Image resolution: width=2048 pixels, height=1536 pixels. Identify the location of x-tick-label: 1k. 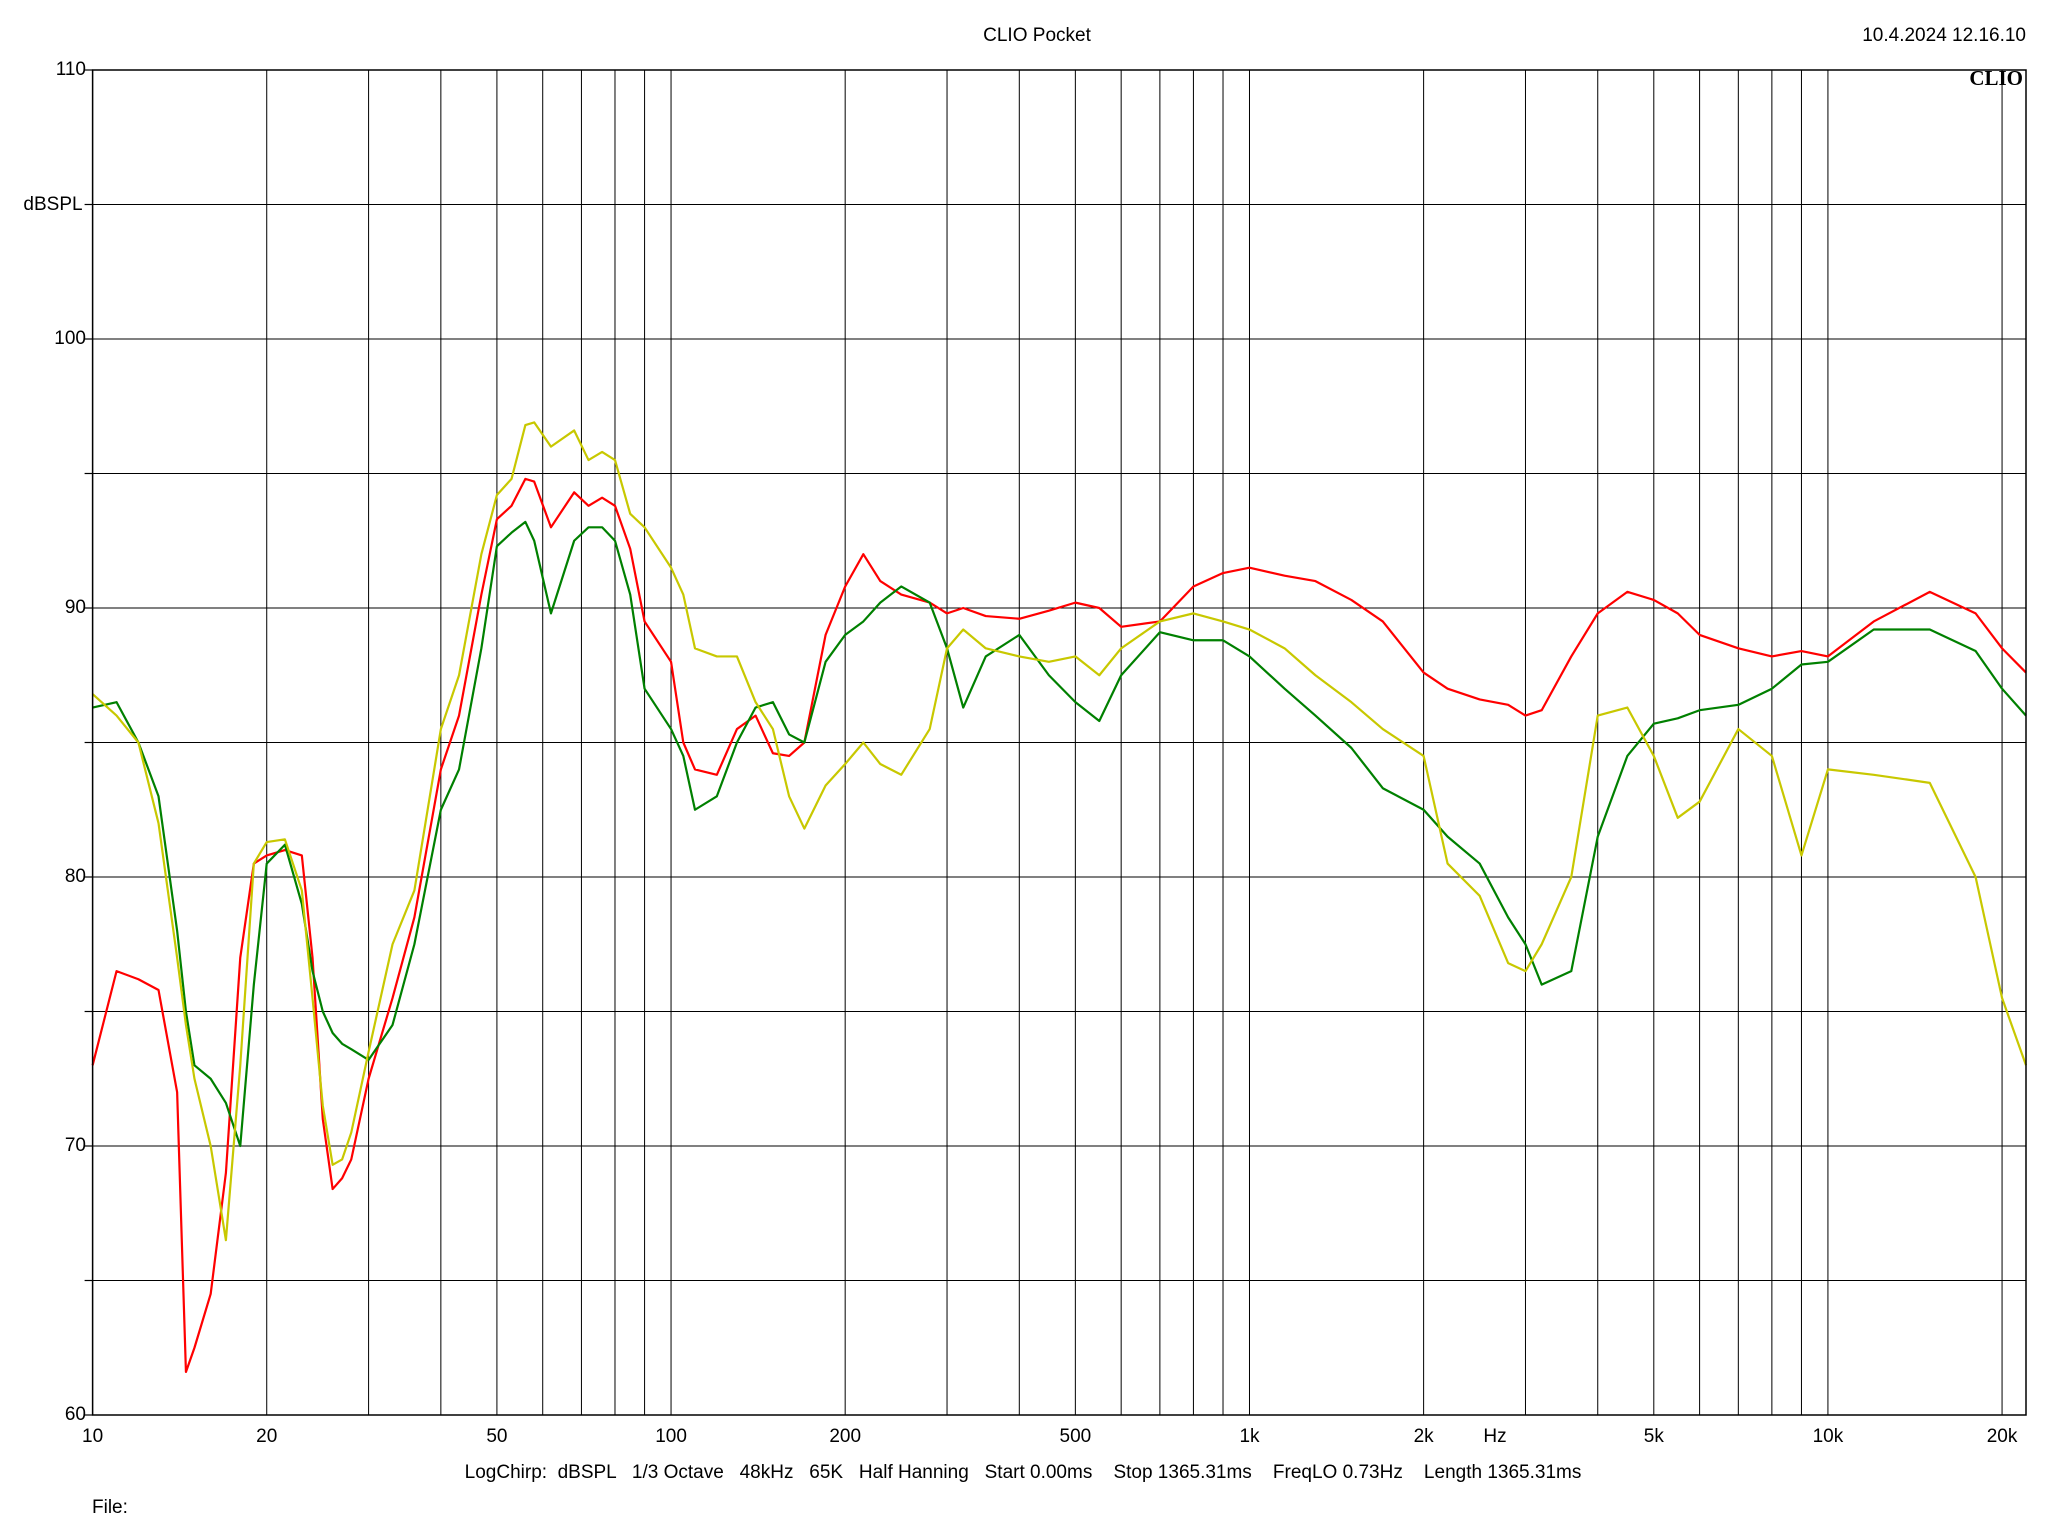
(1249, 1436).